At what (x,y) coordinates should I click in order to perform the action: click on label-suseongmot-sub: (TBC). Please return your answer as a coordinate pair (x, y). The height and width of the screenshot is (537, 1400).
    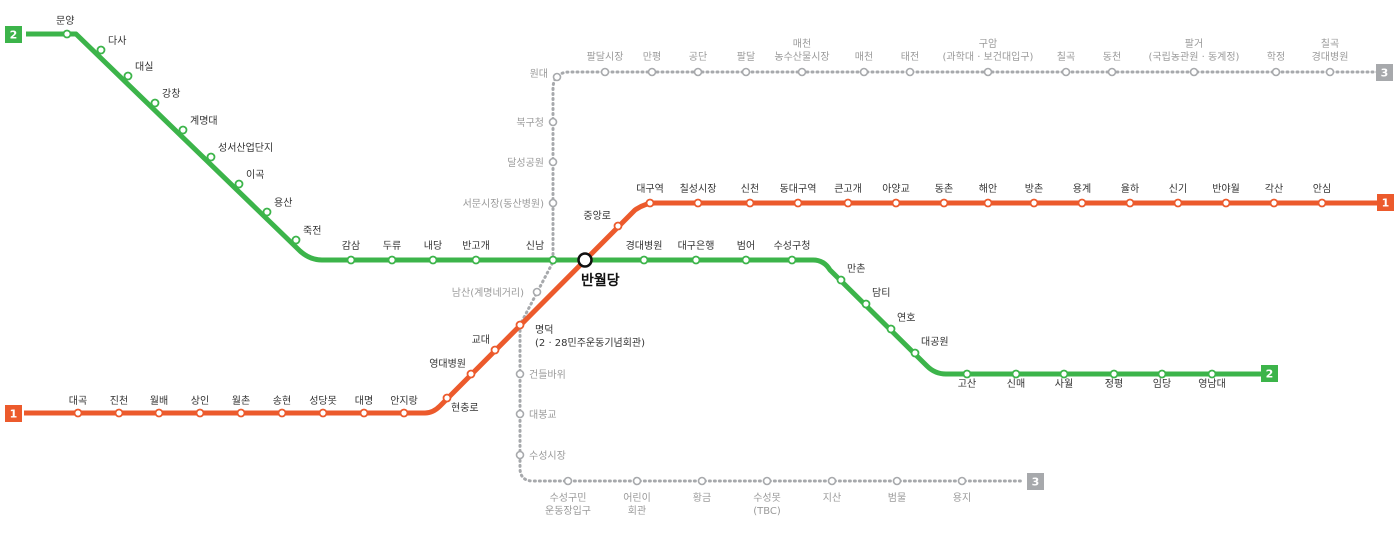
    Looking at the image, I should click on (767, 511).